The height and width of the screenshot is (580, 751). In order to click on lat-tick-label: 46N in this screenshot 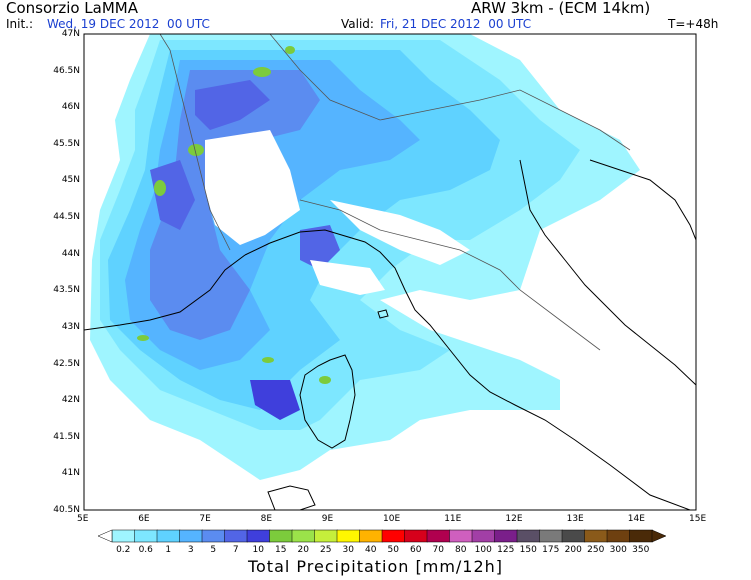, I will do `click(70, 107)`.